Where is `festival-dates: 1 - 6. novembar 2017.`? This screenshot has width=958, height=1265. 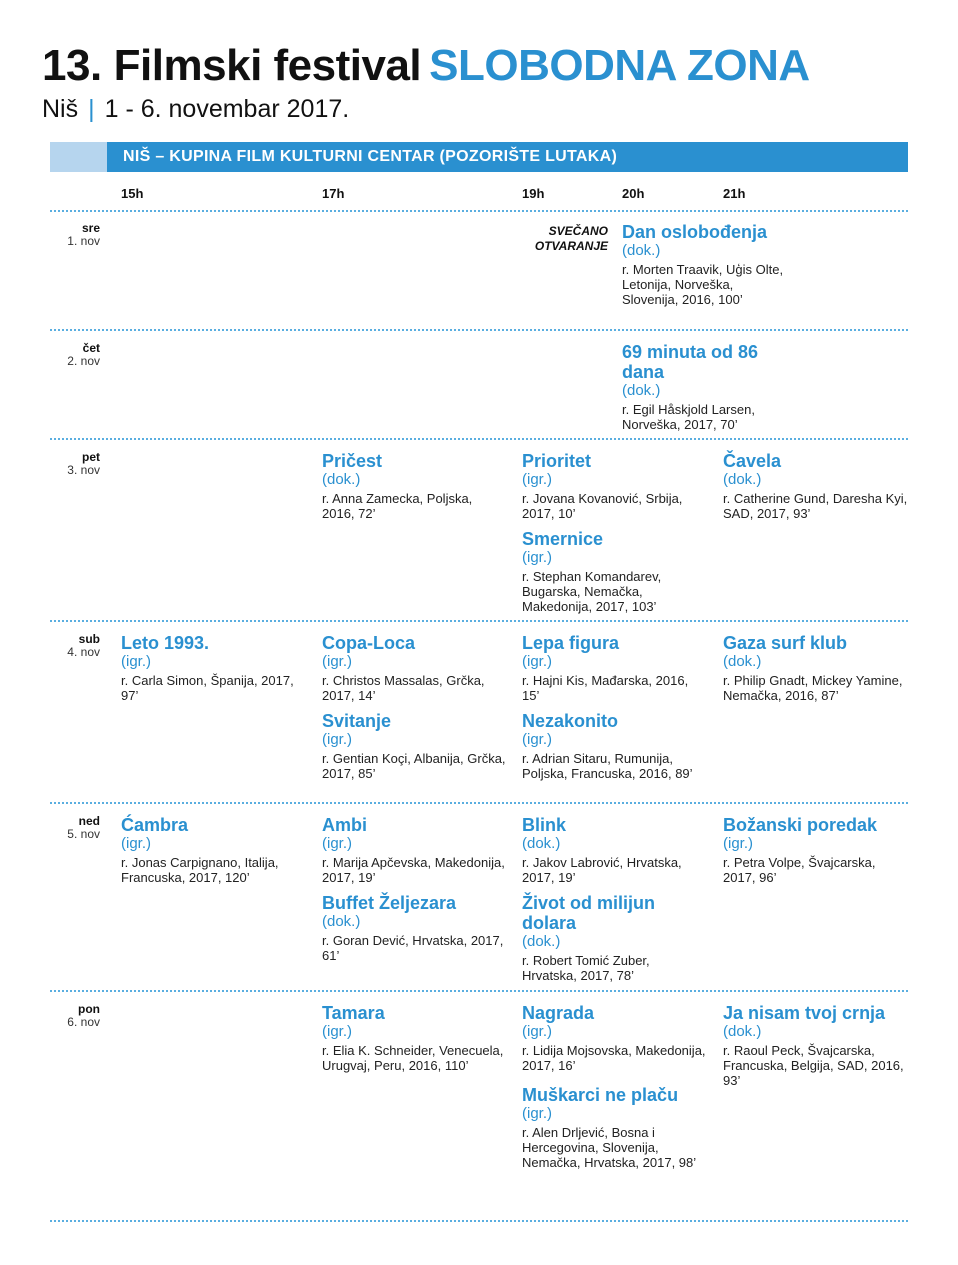
festival-dates: 1 - 6. novembar 2017. is located at coordinates (227, 109).